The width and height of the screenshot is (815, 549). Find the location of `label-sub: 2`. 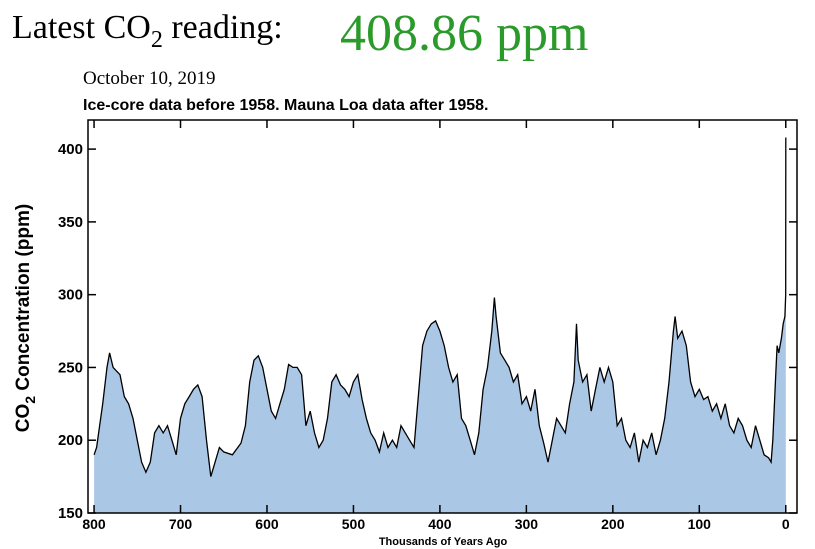

label-sub: 2 is located at coordinates (157, 40).